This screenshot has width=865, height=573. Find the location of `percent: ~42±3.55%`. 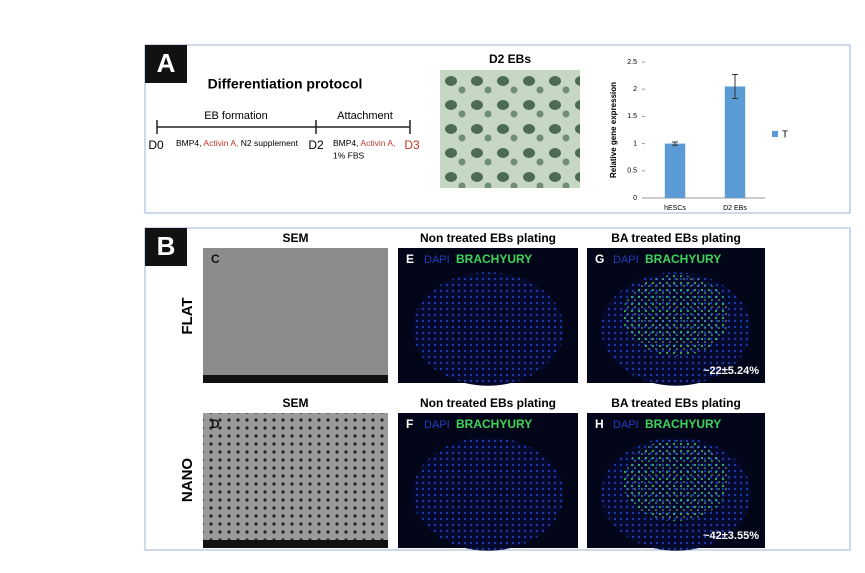

percent: ~42±3.55% is located at coordinates (731, 536).